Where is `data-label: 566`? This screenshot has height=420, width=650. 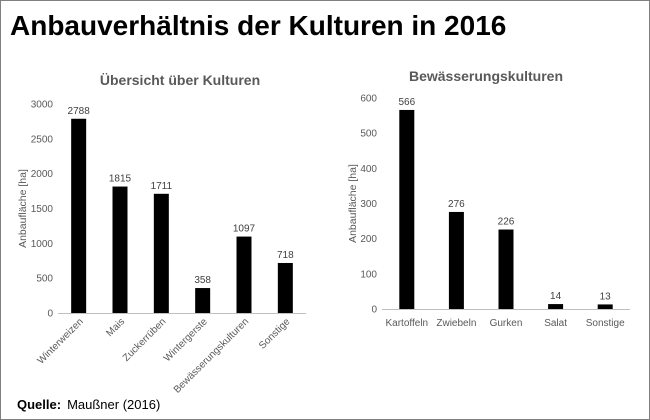 data-label: 566 is located at coordinates (406, 102).